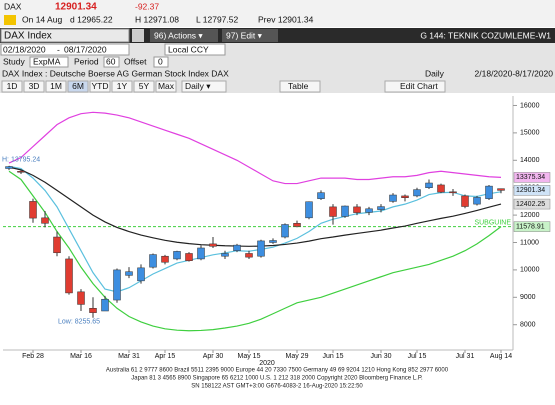 The width and height of the screenshot is (555, 405). I want to click on study: ExpMA, so click(47, 61).